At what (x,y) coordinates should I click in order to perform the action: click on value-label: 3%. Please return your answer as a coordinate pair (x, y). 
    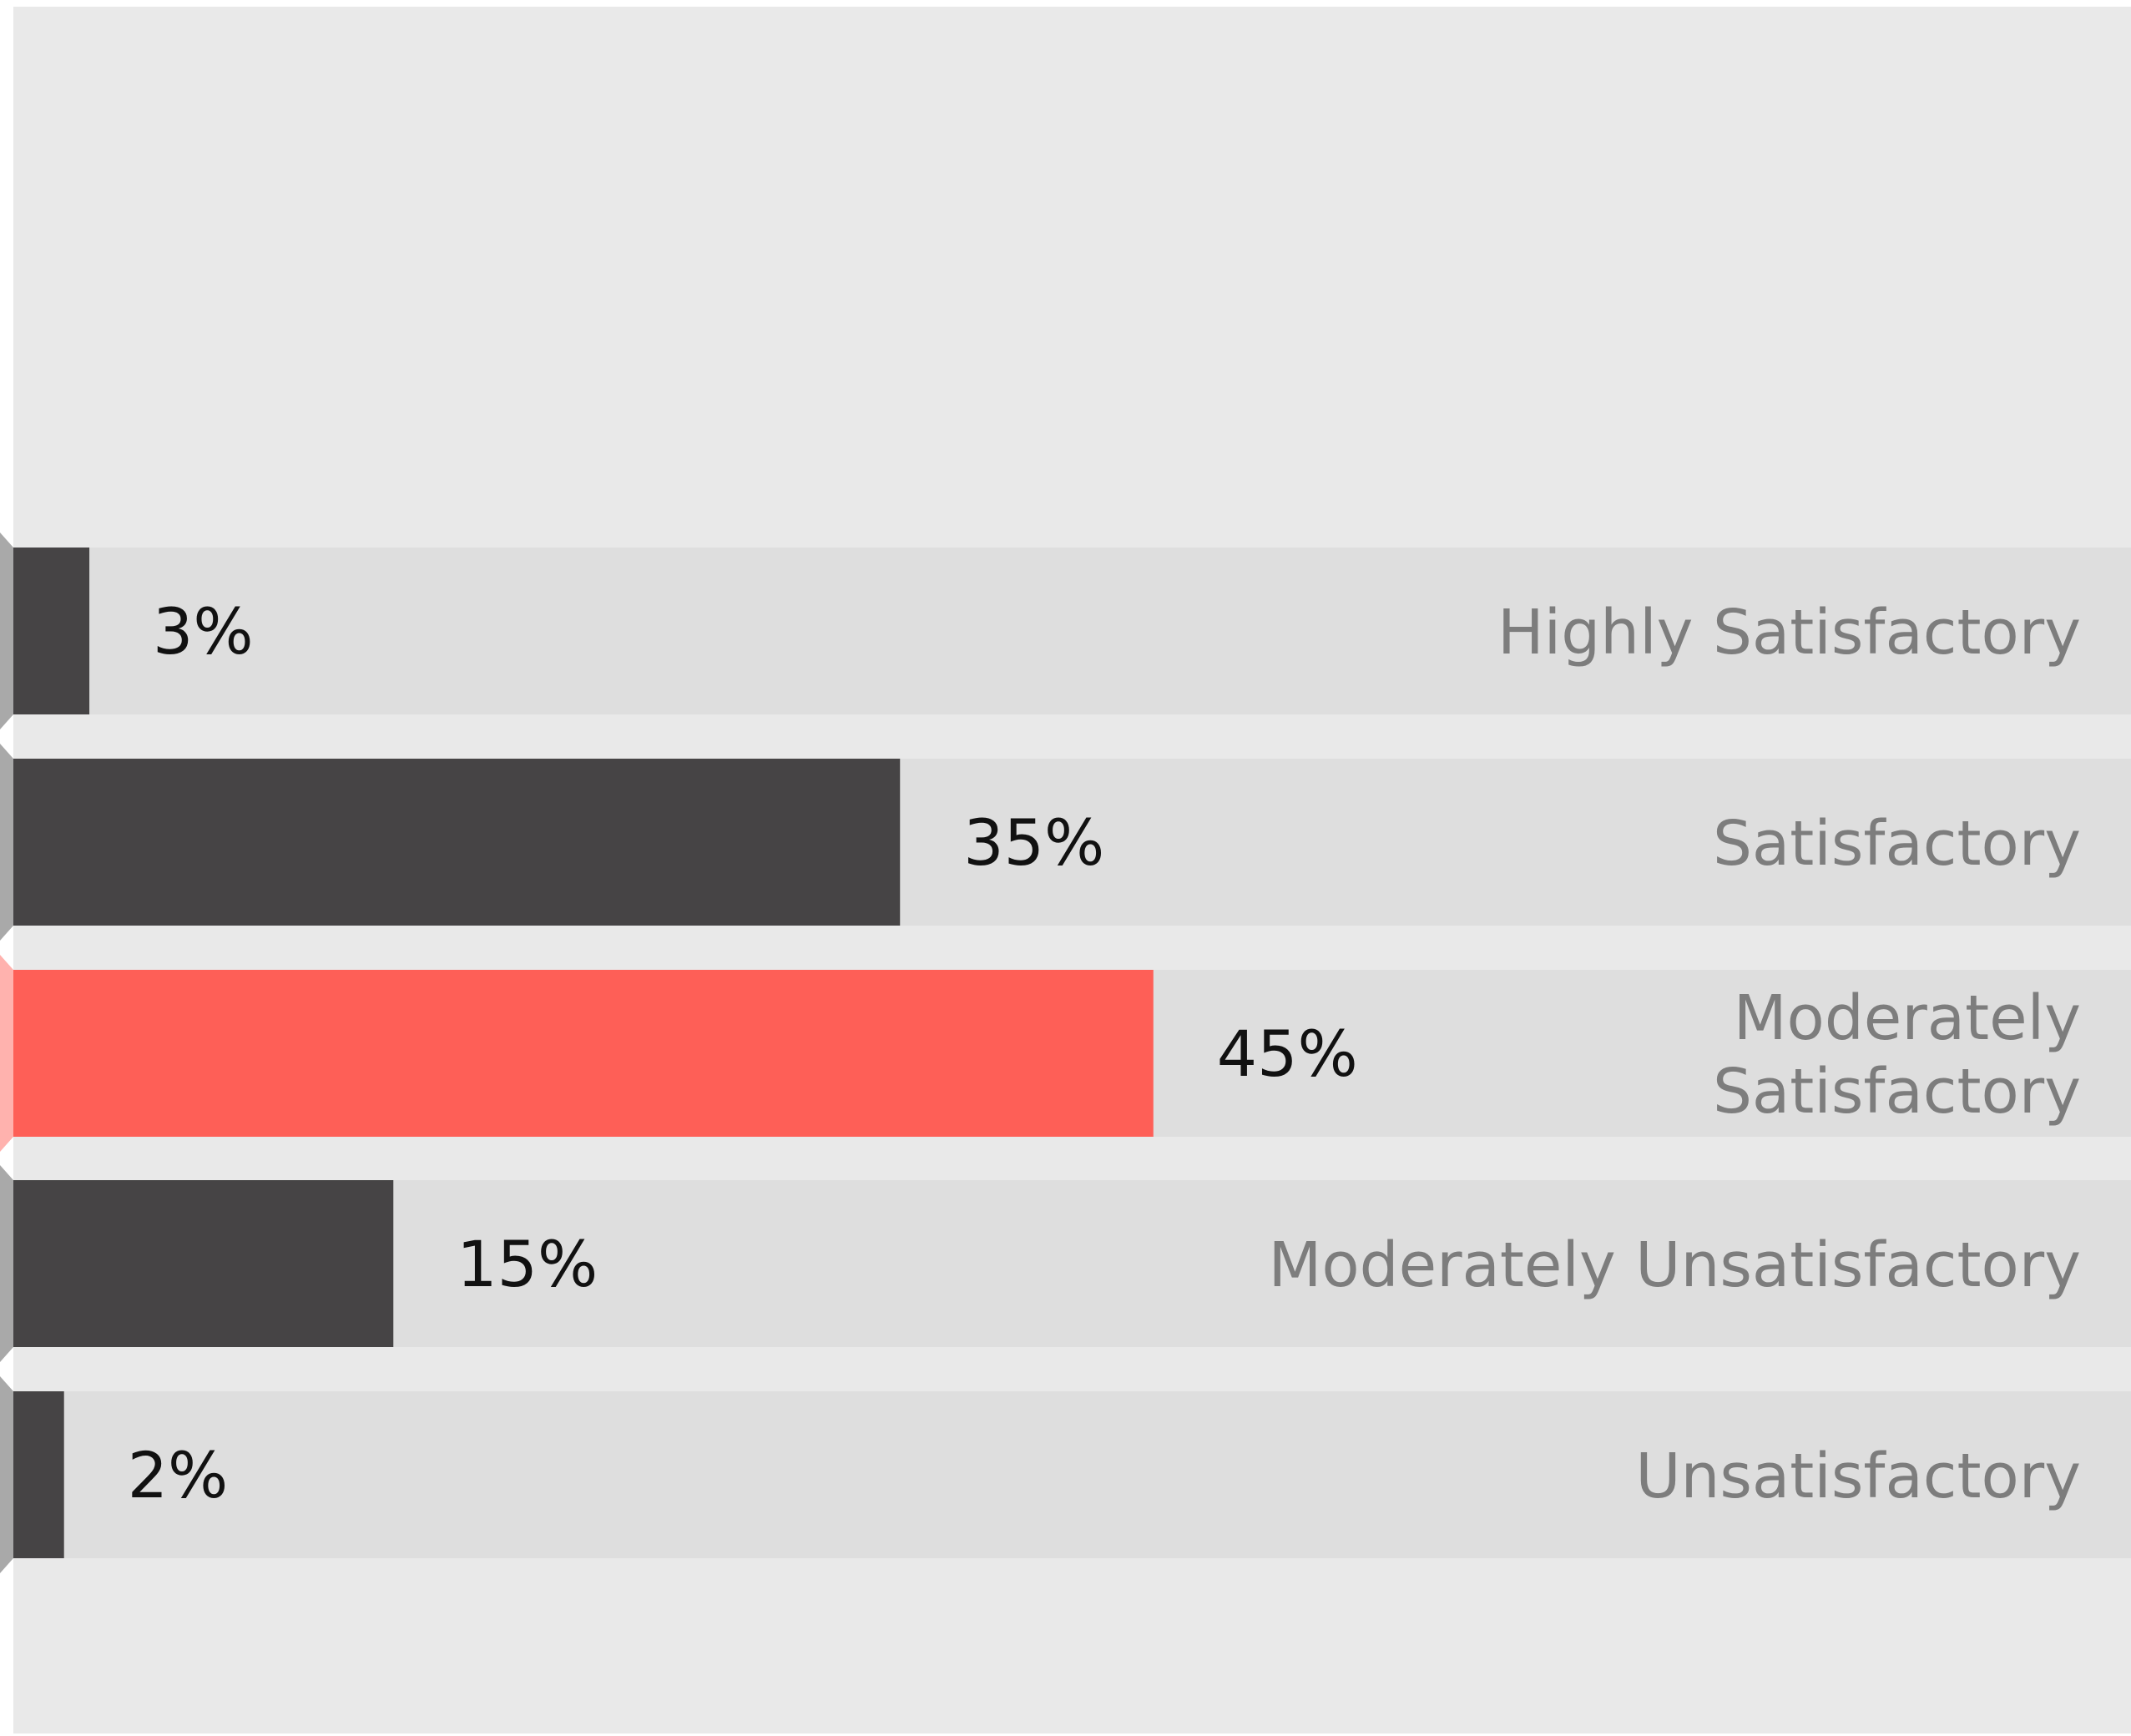
    Looking at the image, I should click on (203, 631).